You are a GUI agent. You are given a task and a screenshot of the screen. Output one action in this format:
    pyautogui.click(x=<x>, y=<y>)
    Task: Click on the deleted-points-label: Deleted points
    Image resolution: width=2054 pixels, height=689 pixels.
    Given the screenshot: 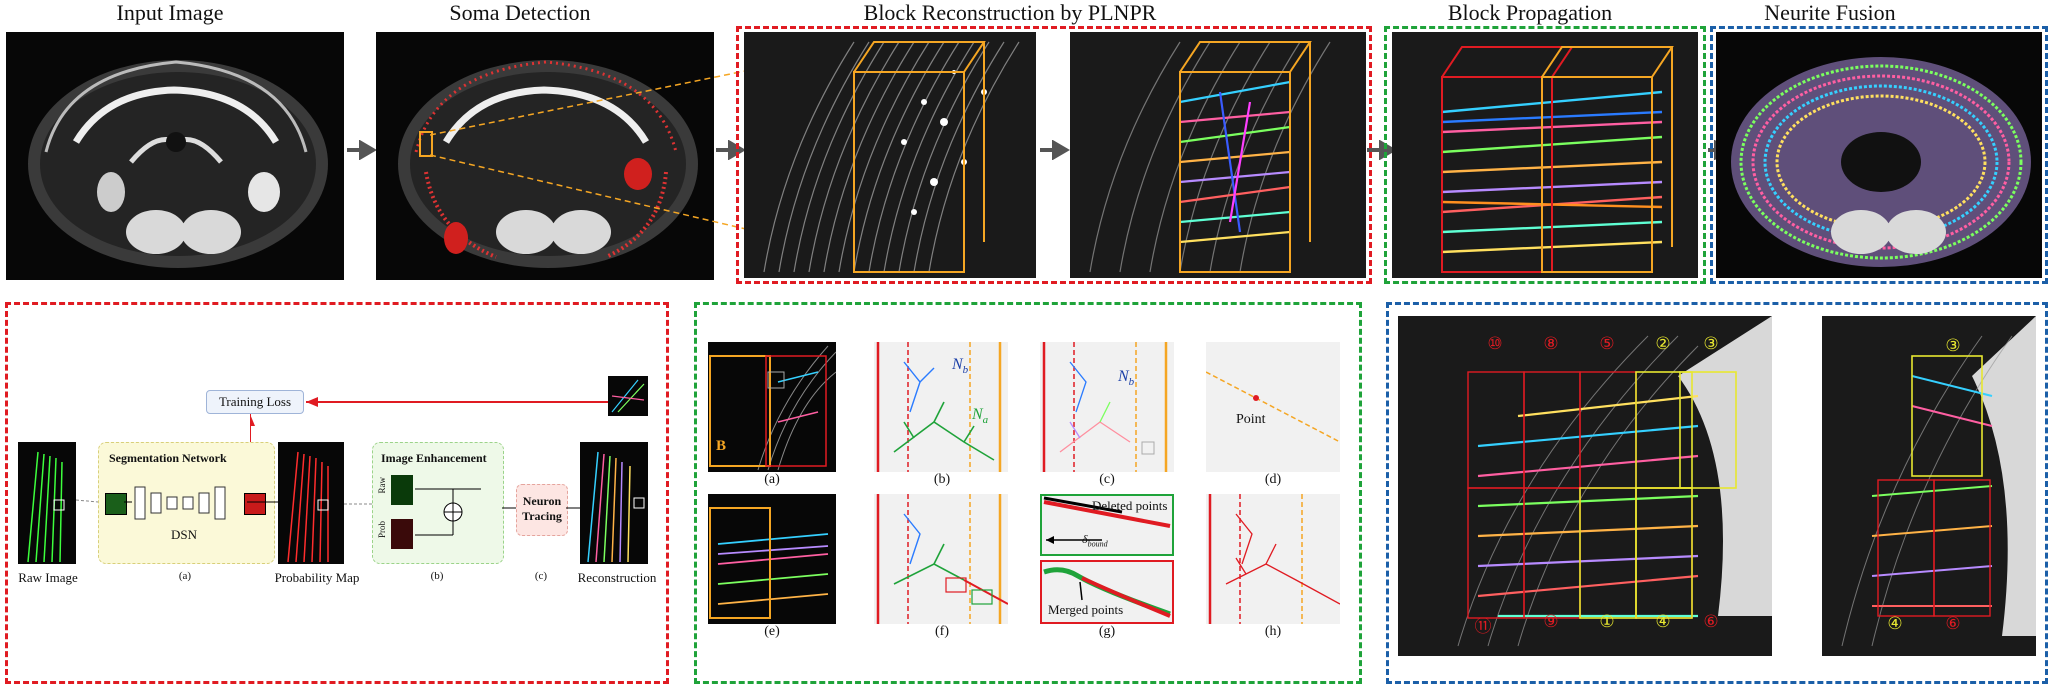 What is the action you would take?
    pyautogui.click(x=1130, y=505)
    